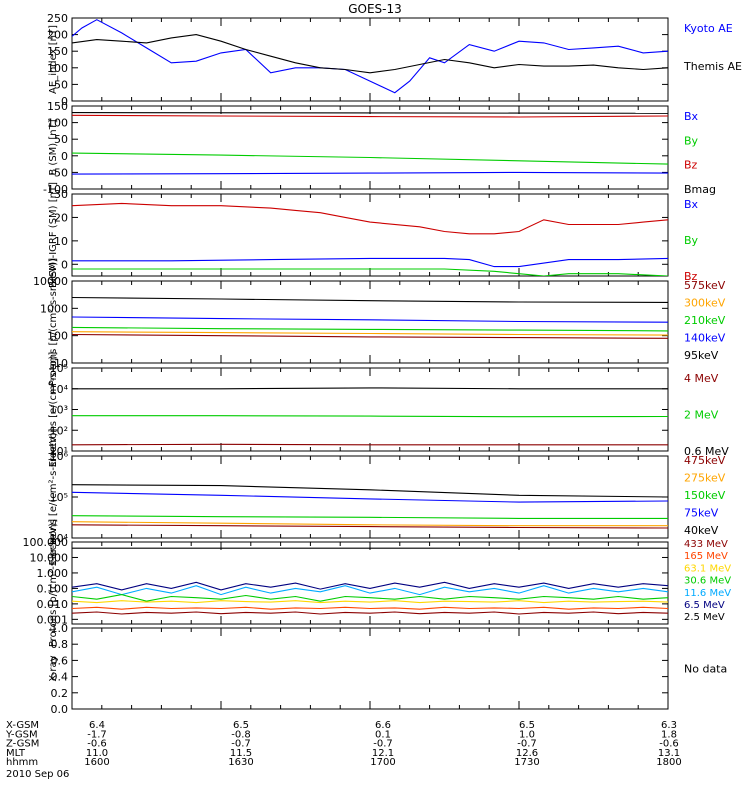 Image resolution: width=750 pixels, height=800 pixels. What do you see at coordinates (60, 677) in the screenshot?
I see `y-tick-label: 0.4` at bounding box center [60, 677].